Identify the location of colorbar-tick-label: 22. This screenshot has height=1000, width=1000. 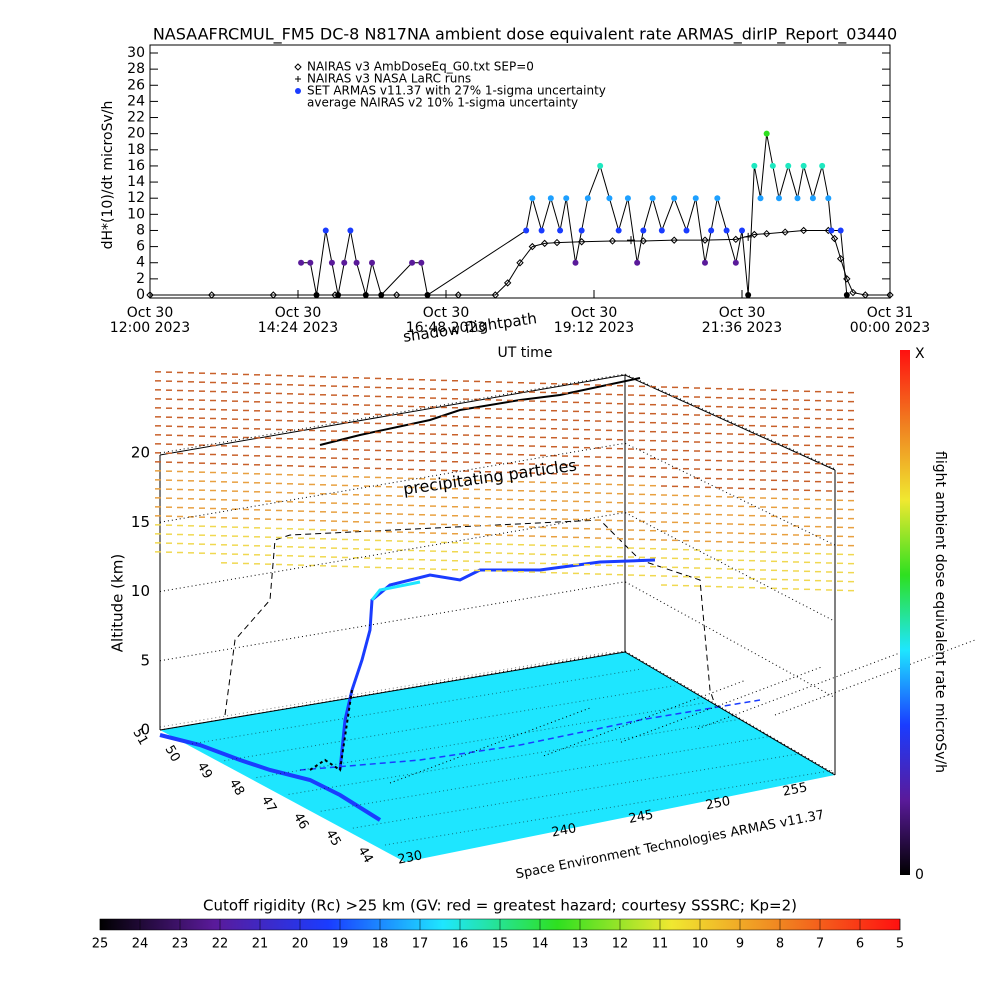
(220, 944).